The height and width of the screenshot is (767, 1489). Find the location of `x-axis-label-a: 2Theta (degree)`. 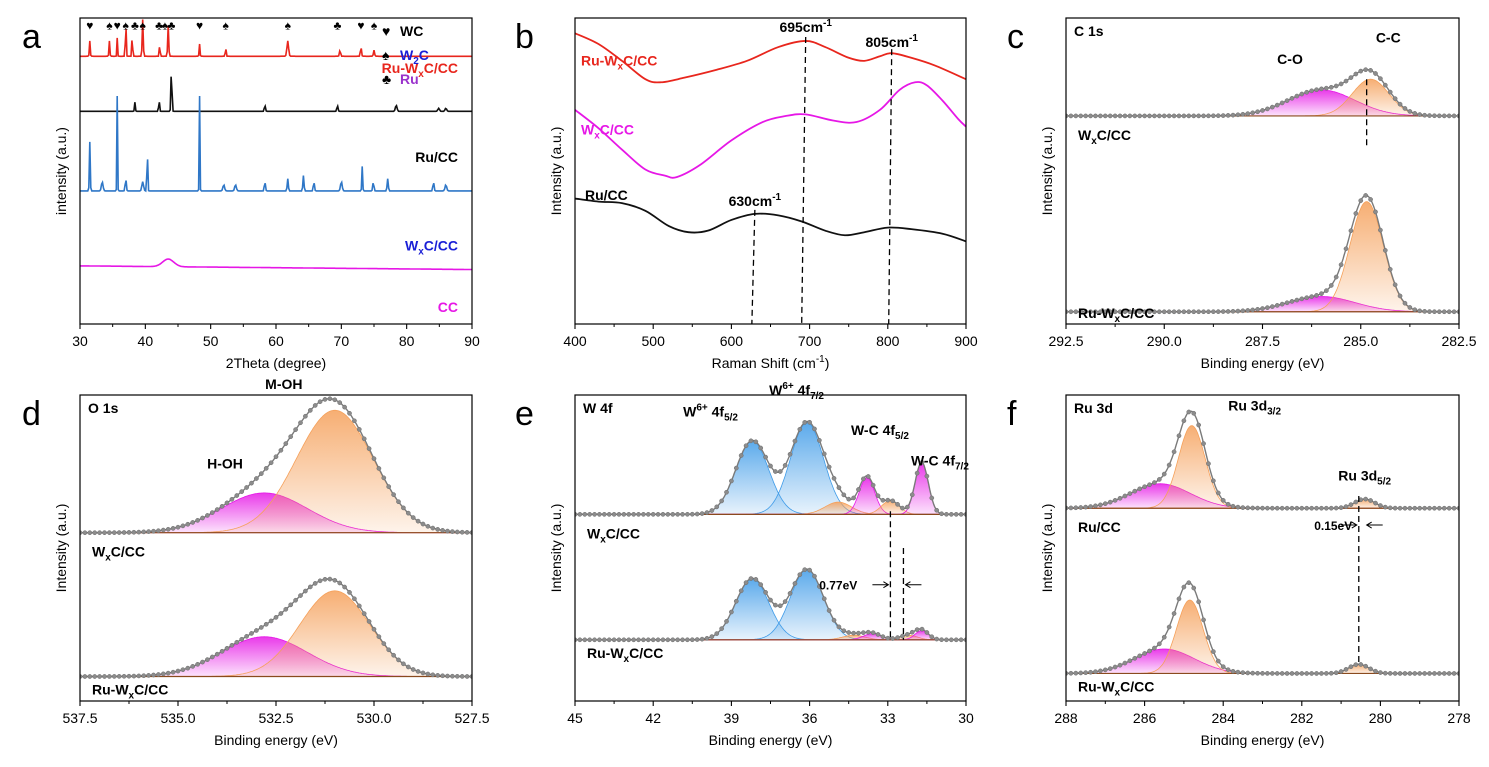

x-axis-label-a: 2Theta (degree) is located at coordinates (276, 363).